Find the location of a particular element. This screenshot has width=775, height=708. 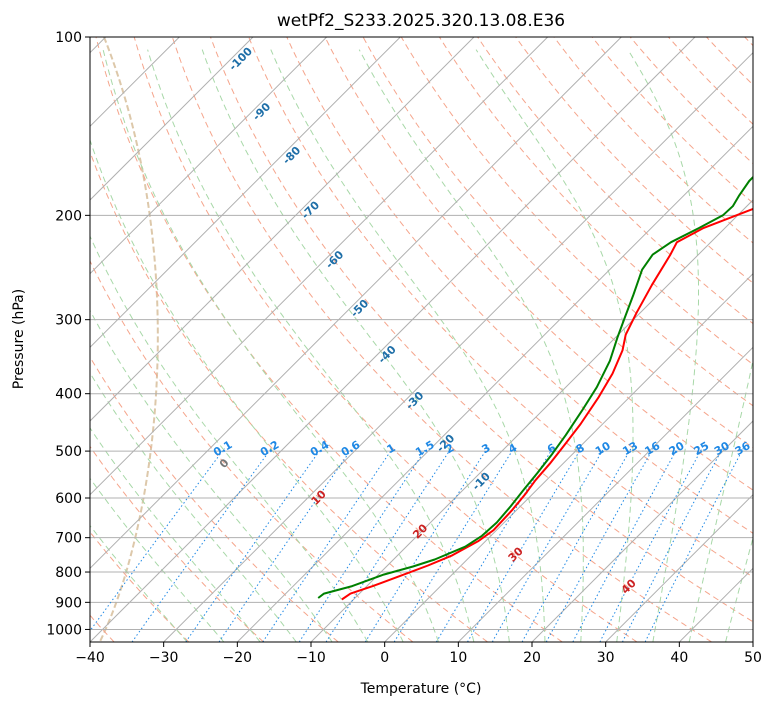

y-tick-label: 200 is located at coordinates (68, 216).